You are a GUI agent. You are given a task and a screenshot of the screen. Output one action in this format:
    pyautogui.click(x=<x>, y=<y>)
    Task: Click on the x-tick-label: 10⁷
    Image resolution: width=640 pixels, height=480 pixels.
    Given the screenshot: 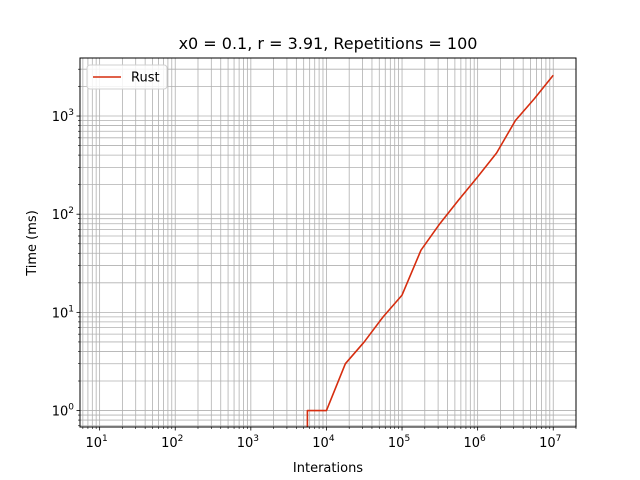 What is the action you would take?
    pyautogui.click(x=550, y=442)
    